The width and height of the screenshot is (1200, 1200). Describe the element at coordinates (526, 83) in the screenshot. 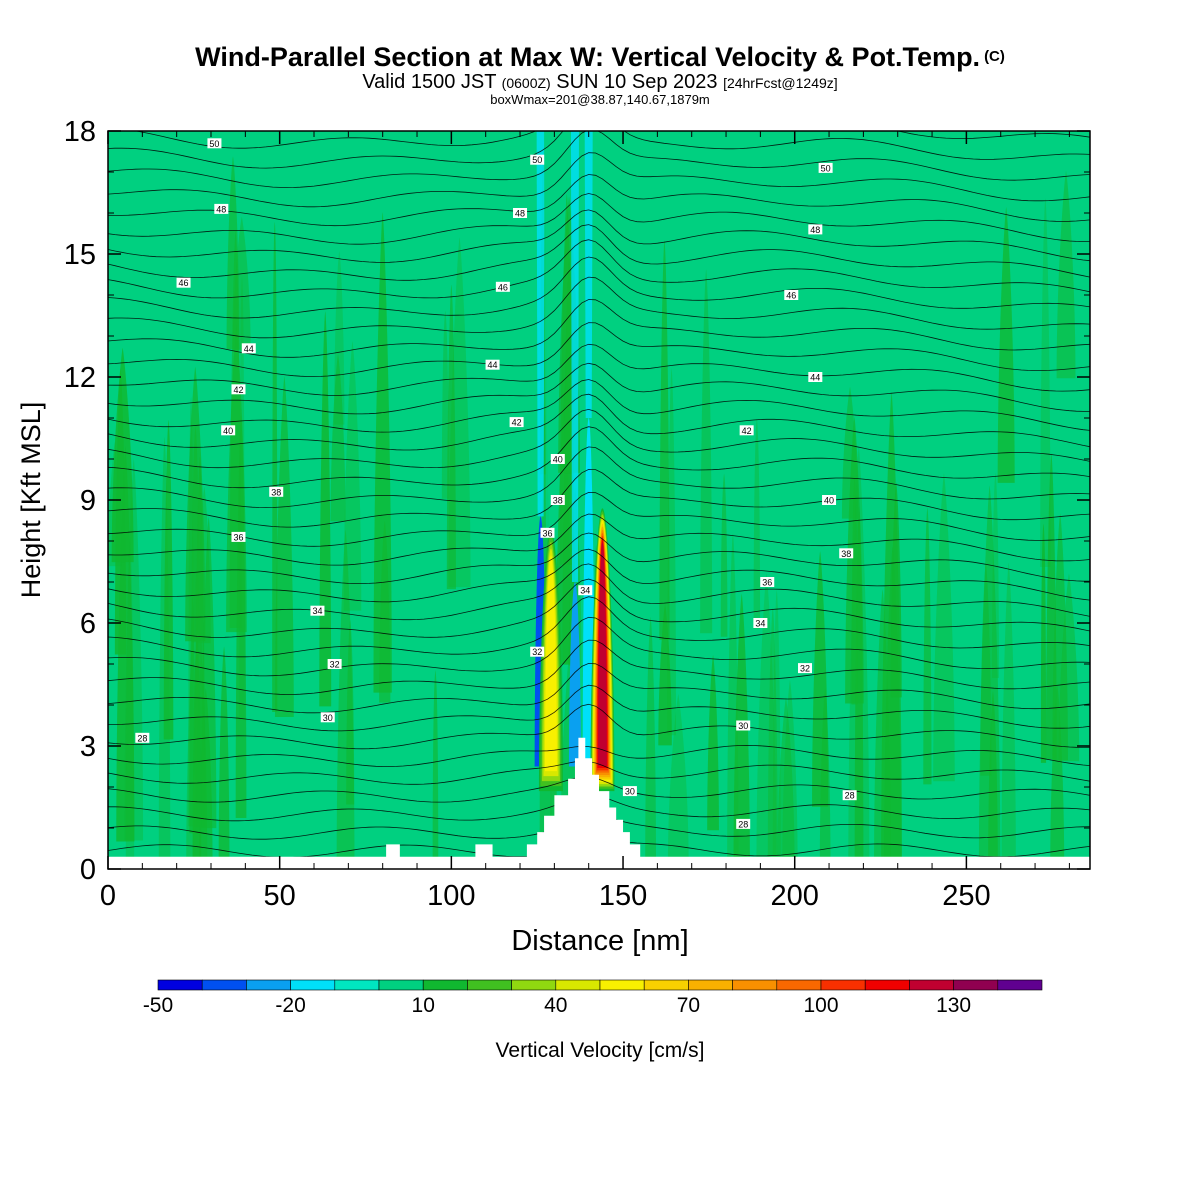

I see `valid-utc: (0600Z)` at that location.